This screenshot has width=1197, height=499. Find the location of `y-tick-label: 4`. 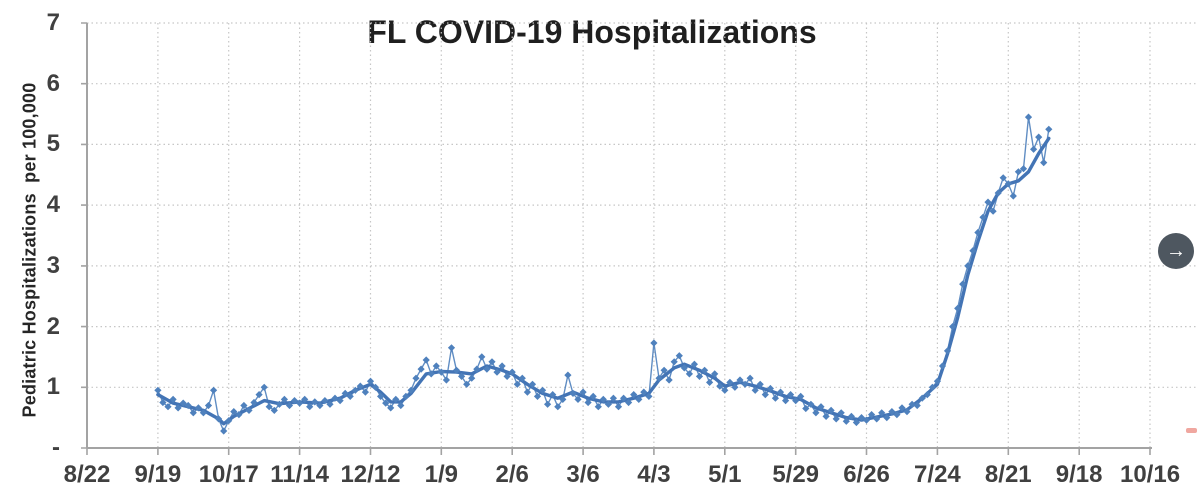

y-tick-label: 4 is located at coordinates (53, 205).